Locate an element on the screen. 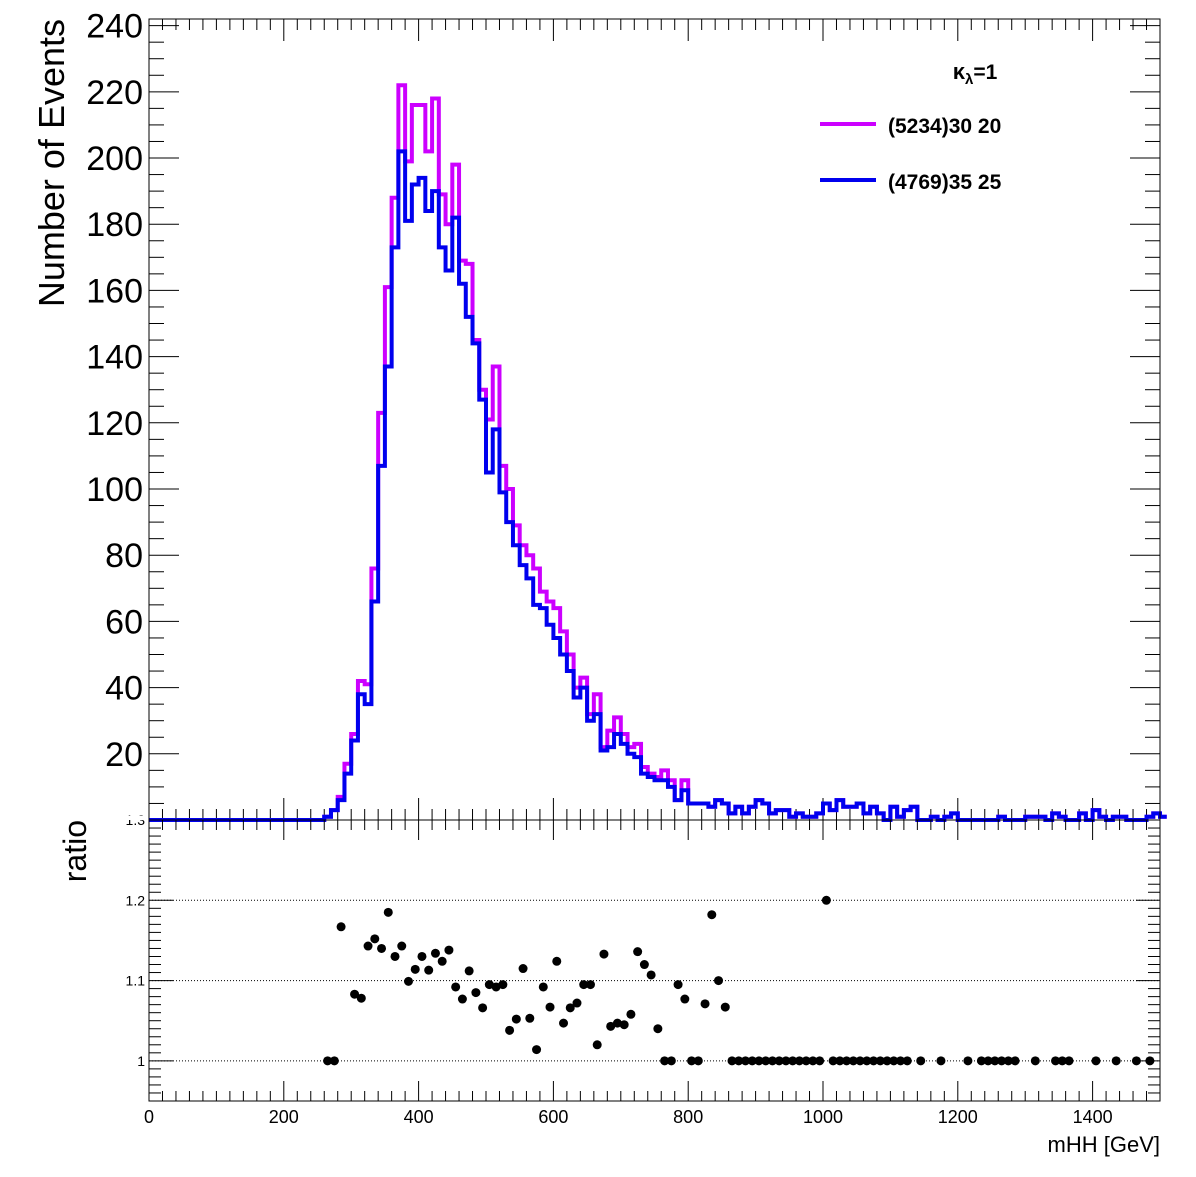  x-tick-label: 1000 is located at coordinates (823, 1117).